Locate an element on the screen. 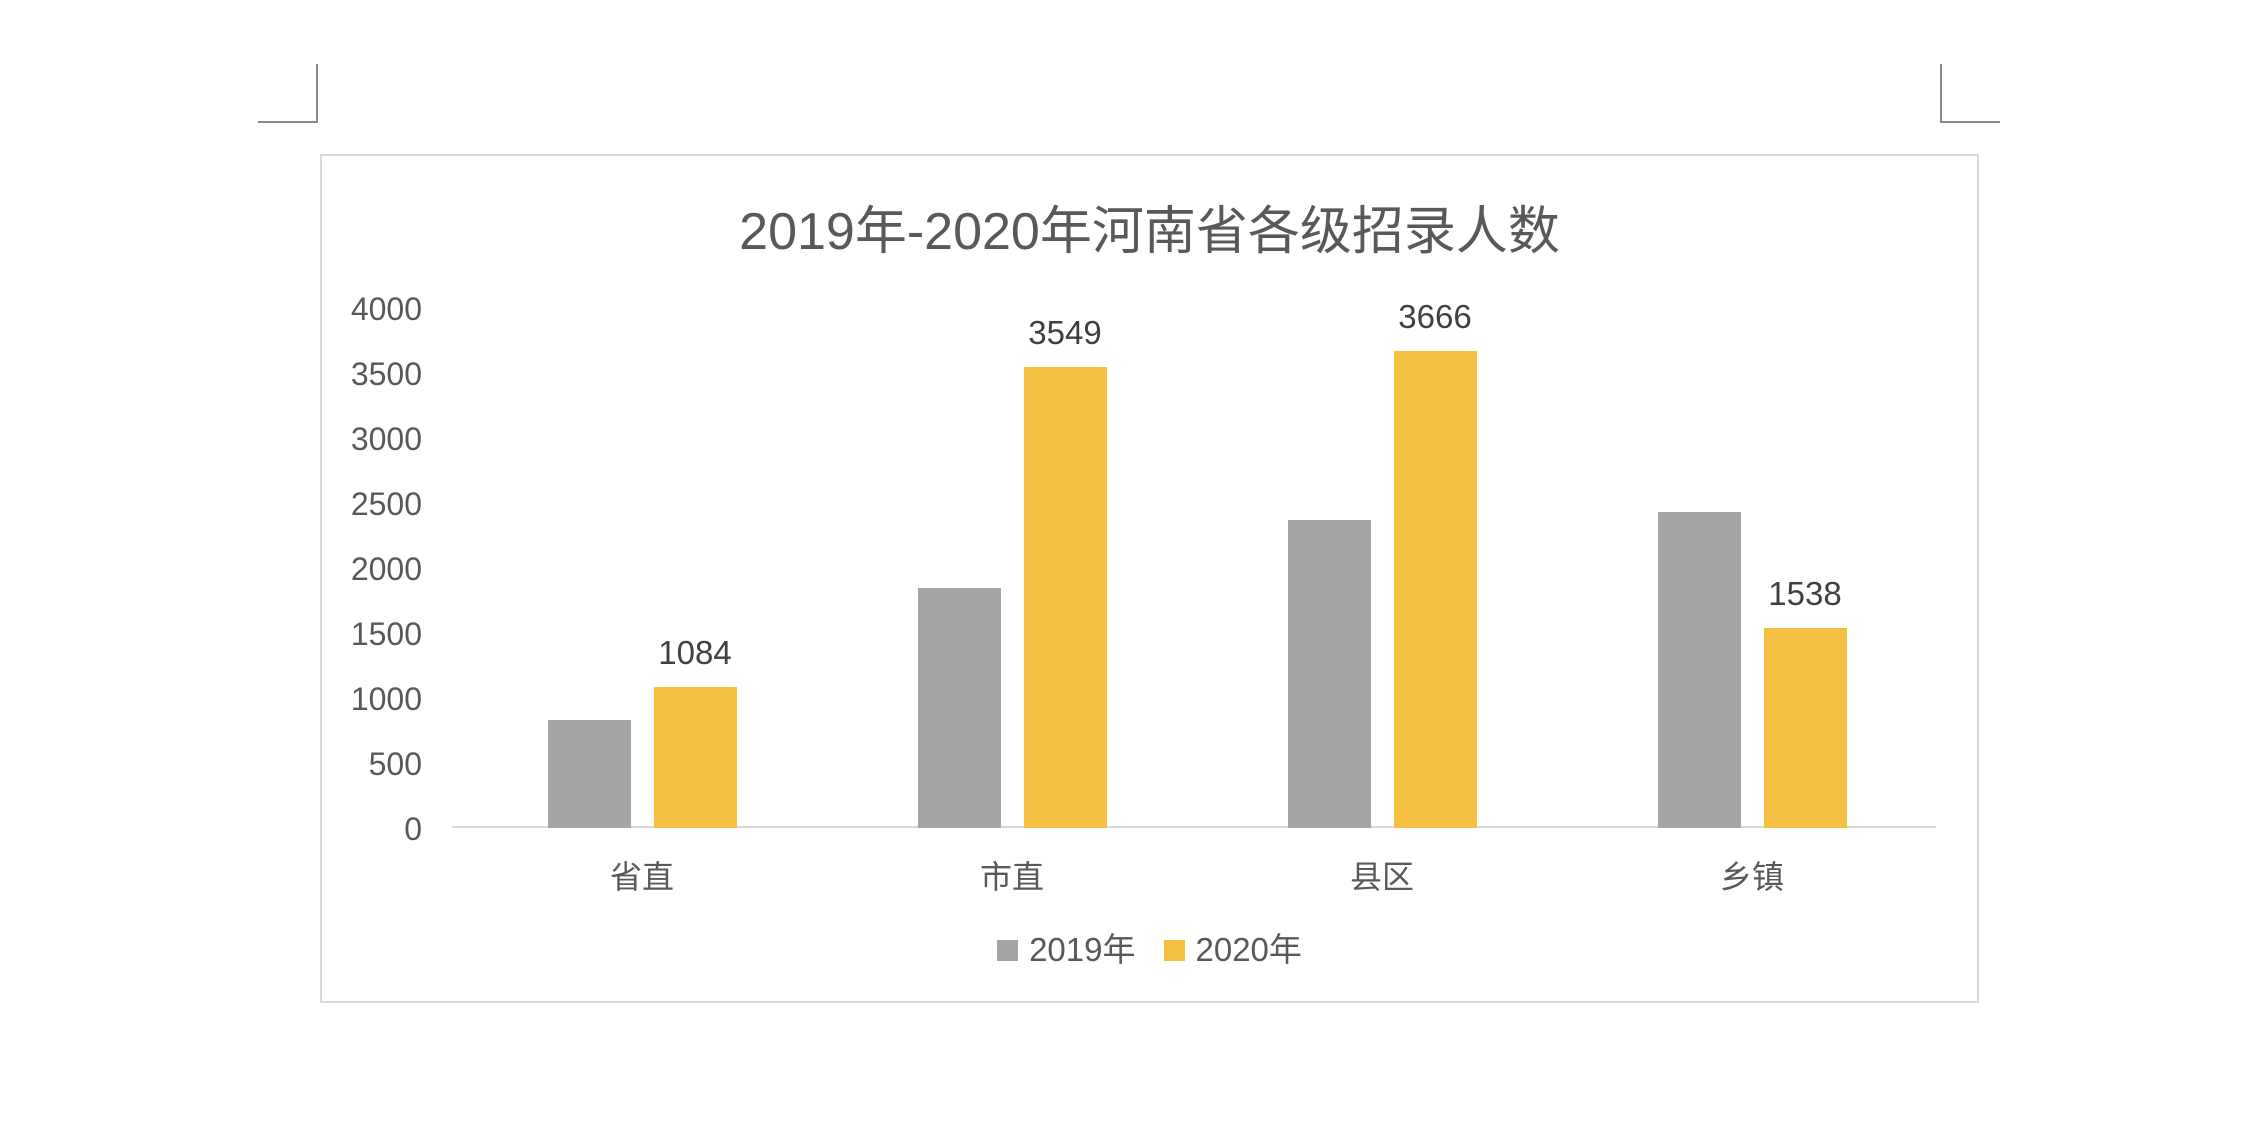  bar-2019年-市直 is located at coordinates (959, 707).